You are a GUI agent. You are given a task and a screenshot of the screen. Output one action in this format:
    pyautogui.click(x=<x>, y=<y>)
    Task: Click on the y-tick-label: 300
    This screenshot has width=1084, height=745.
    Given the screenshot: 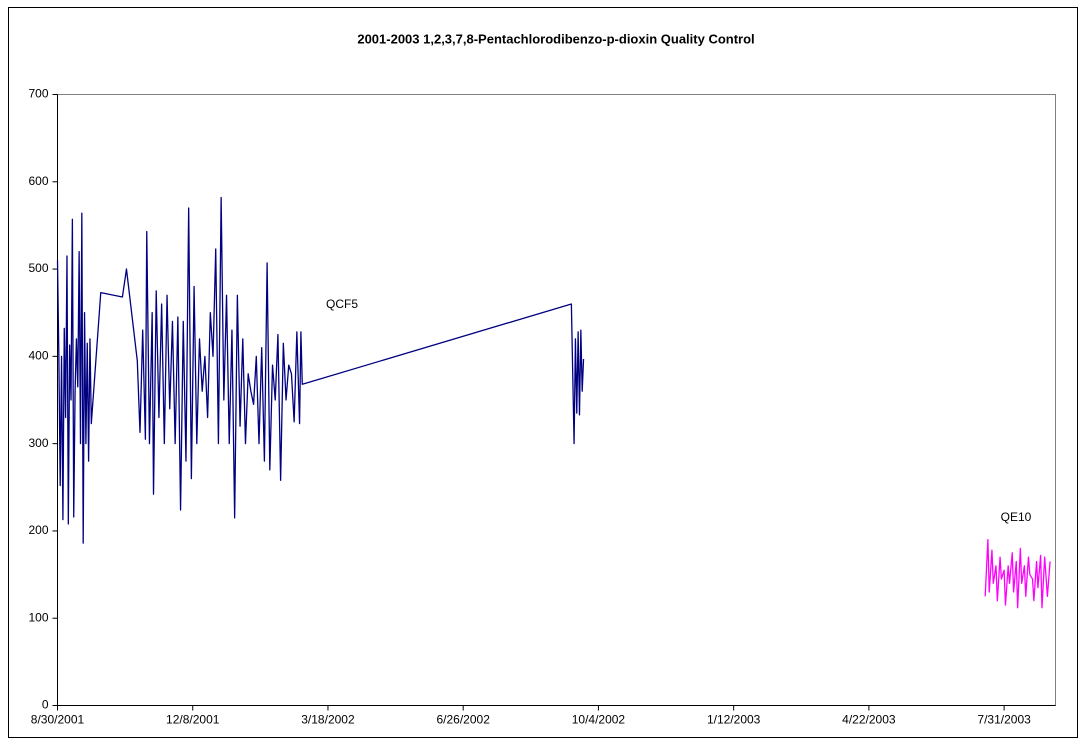 What is the action you would take?
    pyautogui.click(x=38, y=443)
    